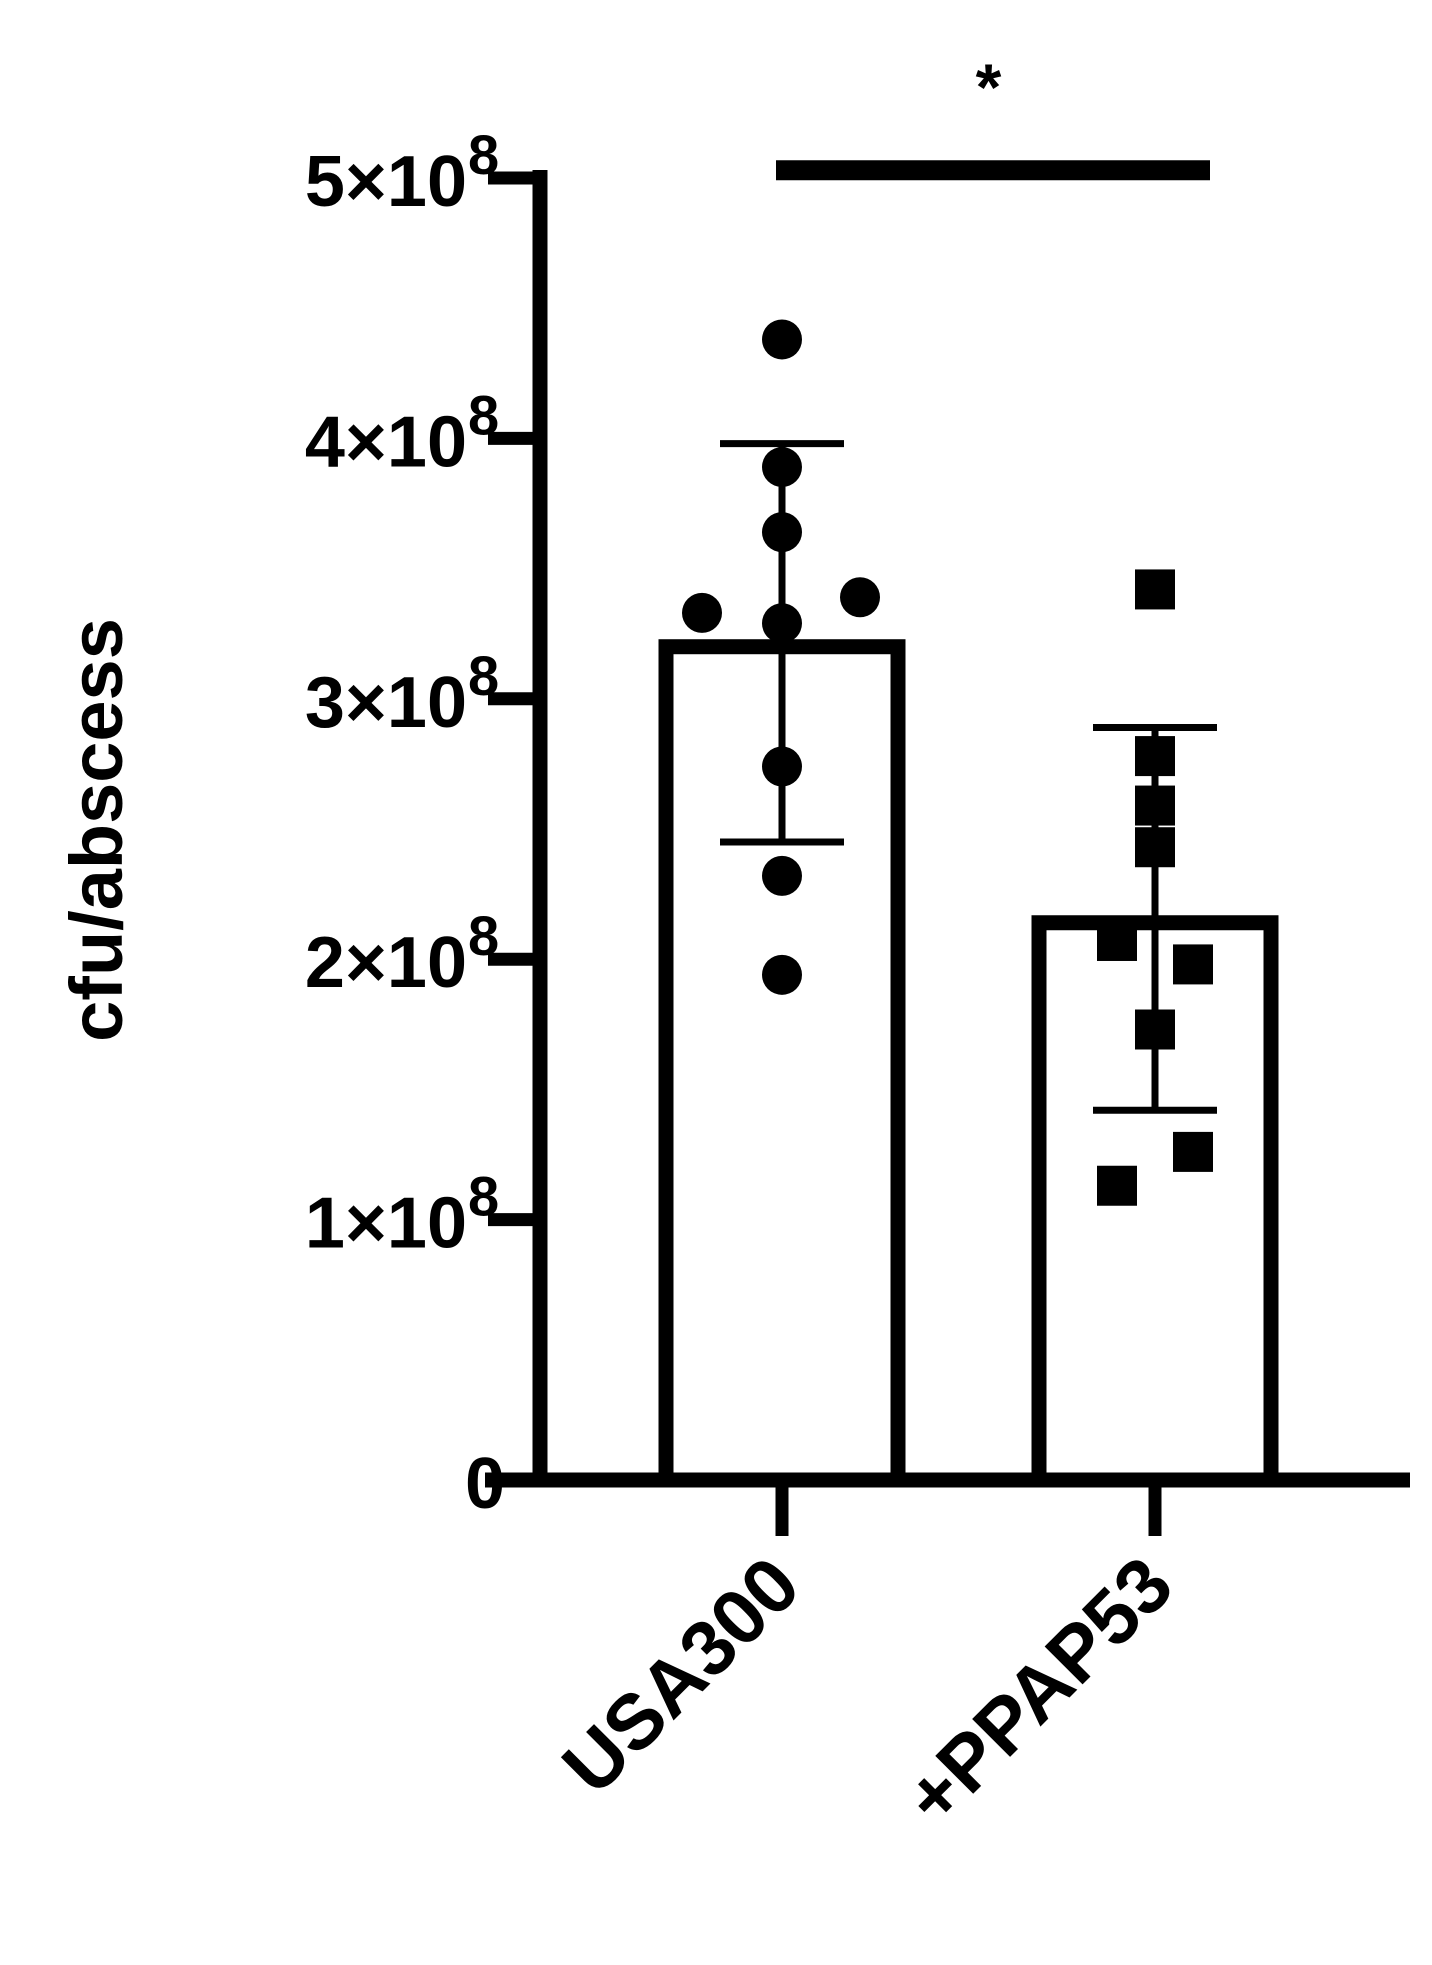  What do you see at coordinates (483, 675) in the screenshot?
I see `y-tick-exponent-3: 8` at bounding box center [483, 675].